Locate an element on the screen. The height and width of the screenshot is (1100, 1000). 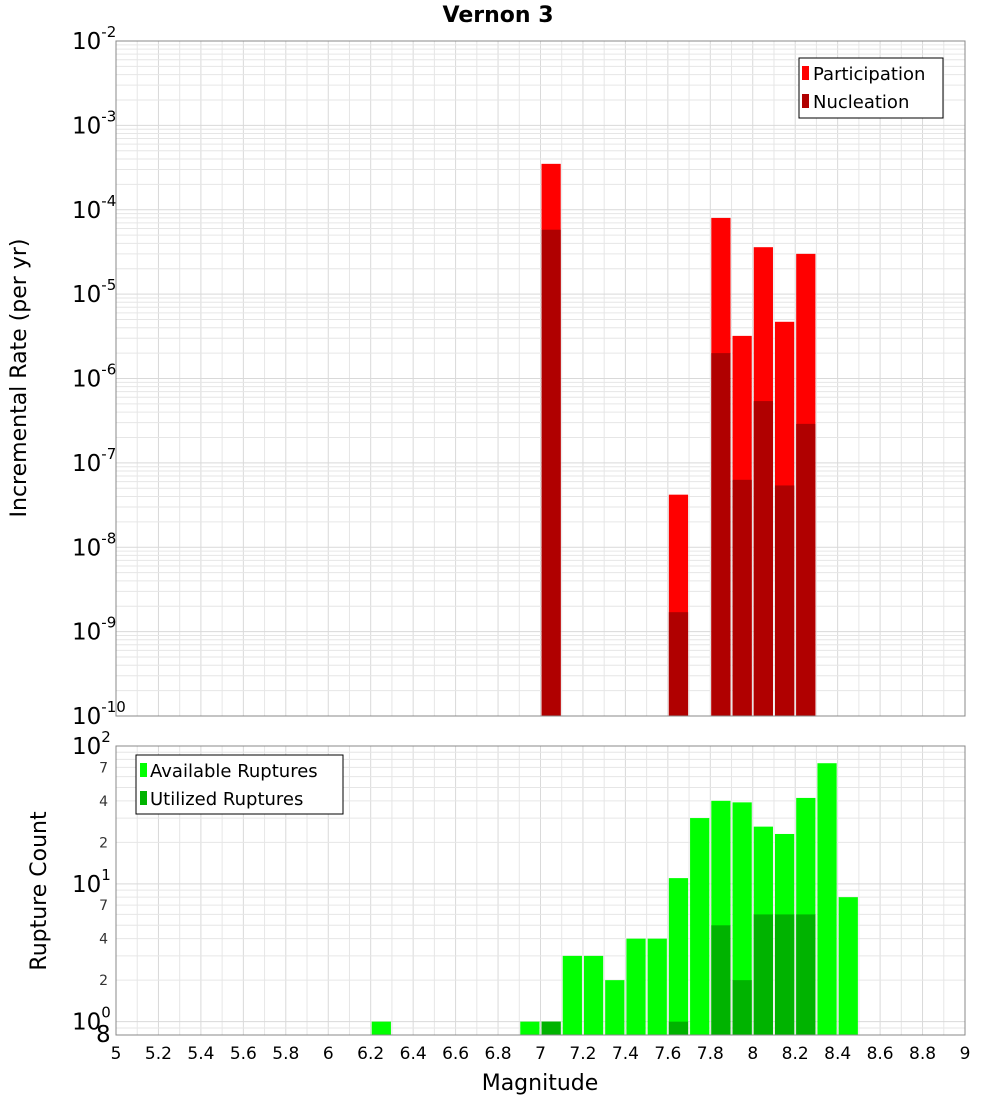
rate-y-tick-label: 10⁻⁹ is located at coordinates (94, 630).